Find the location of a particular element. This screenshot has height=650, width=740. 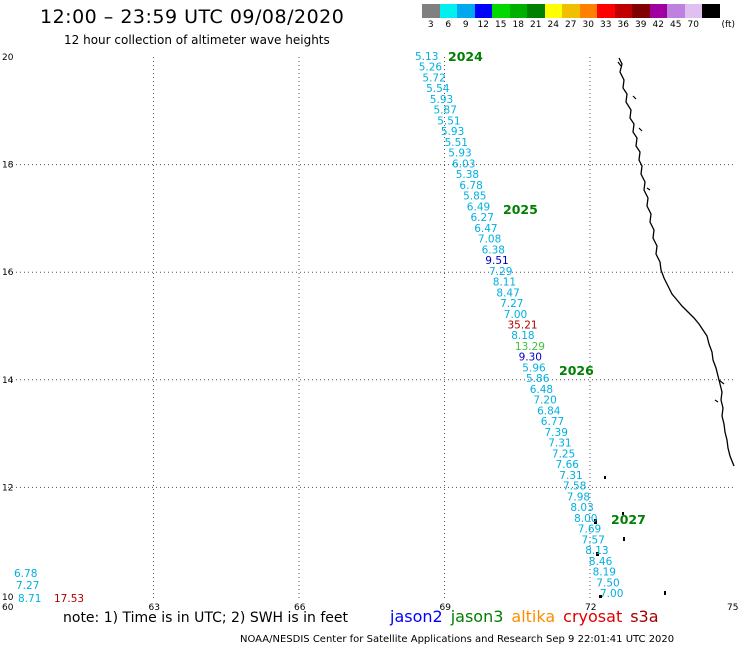

lon-tick-label: 60 is located at coordinates (8, 606).